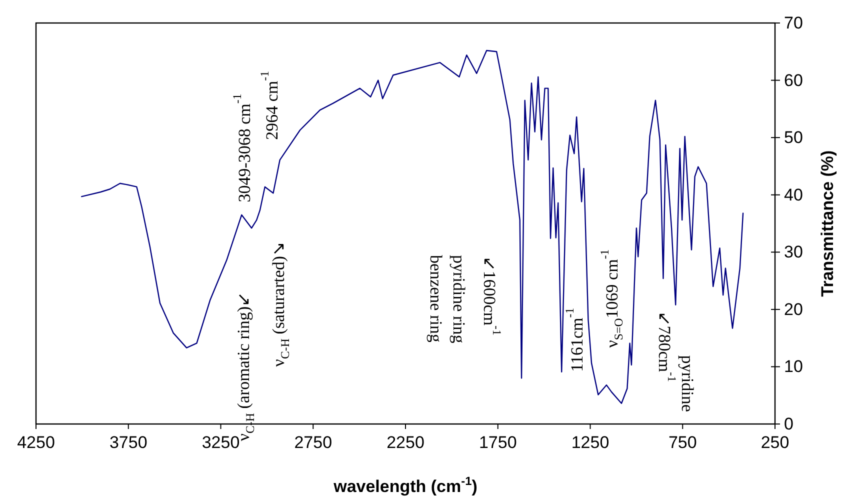 This screenshot has width=843, height=504. What do you see at coordinates (793, 23) in the screenshot?
I see `y-tick-label: 70` at bounding box center [793, 23].